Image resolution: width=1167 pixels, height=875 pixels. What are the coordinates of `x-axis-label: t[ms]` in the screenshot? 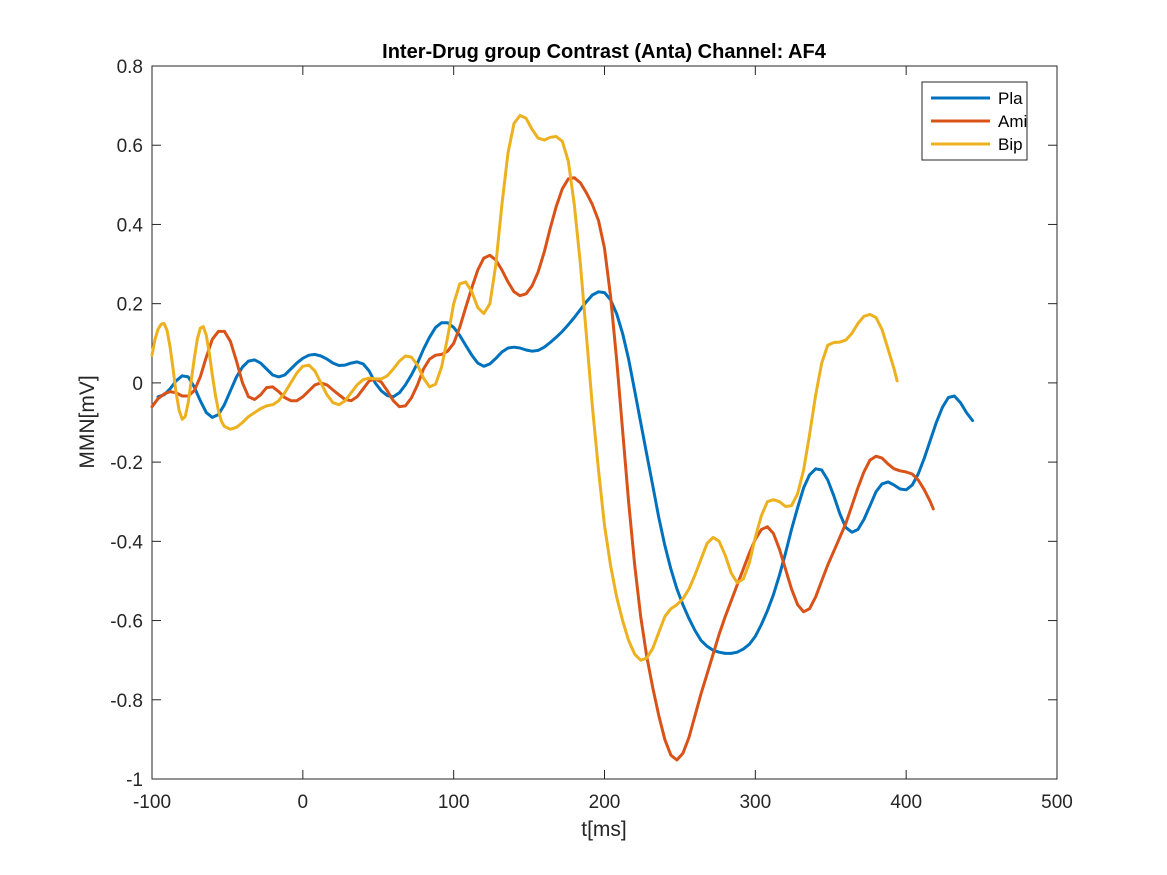 It's located at (604, 829).